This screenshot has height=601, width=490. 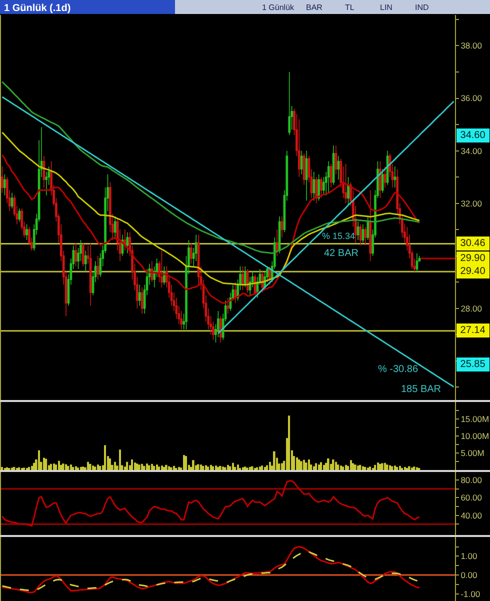 I want to click on text: BAR, so click(x=314, y=7).